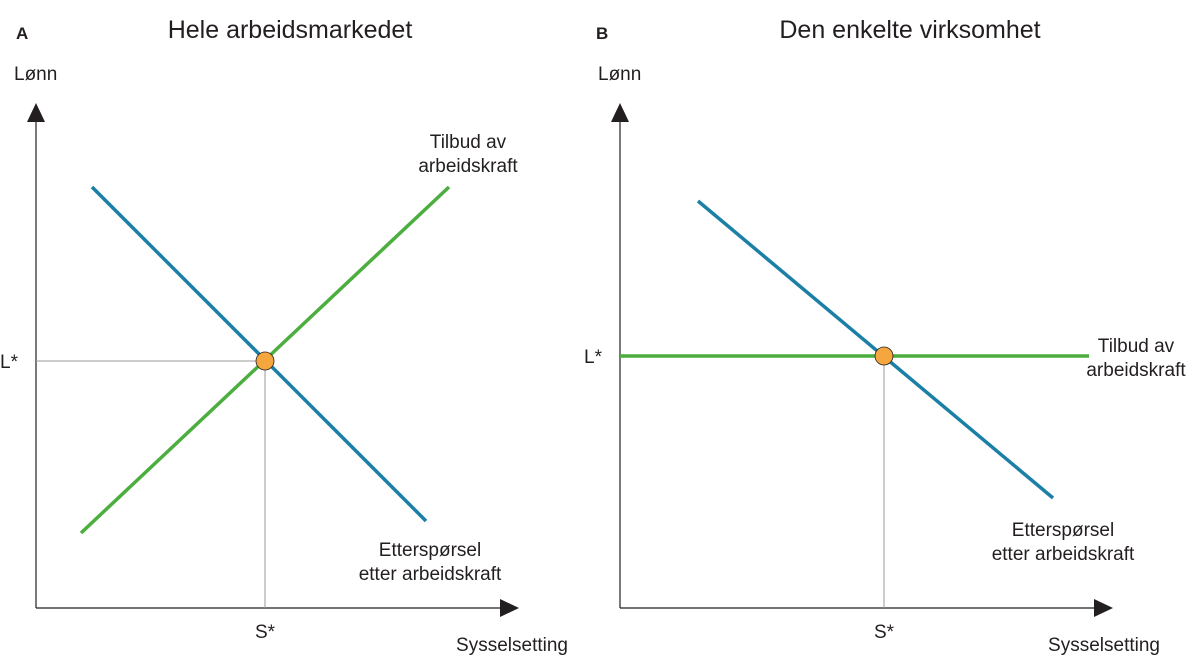 This screenshot has width=1200, height=672. What do you see at coordinates (468, 142) in the screenshot?
I see `panel-a-supply-label-line1: Tilbud av` at bounding box center [468, 142].